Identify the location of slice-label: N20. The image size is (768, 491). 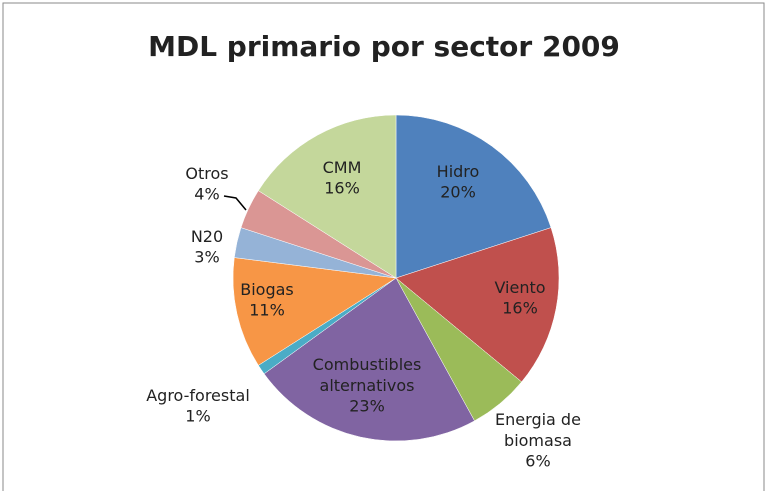
(207, 236).